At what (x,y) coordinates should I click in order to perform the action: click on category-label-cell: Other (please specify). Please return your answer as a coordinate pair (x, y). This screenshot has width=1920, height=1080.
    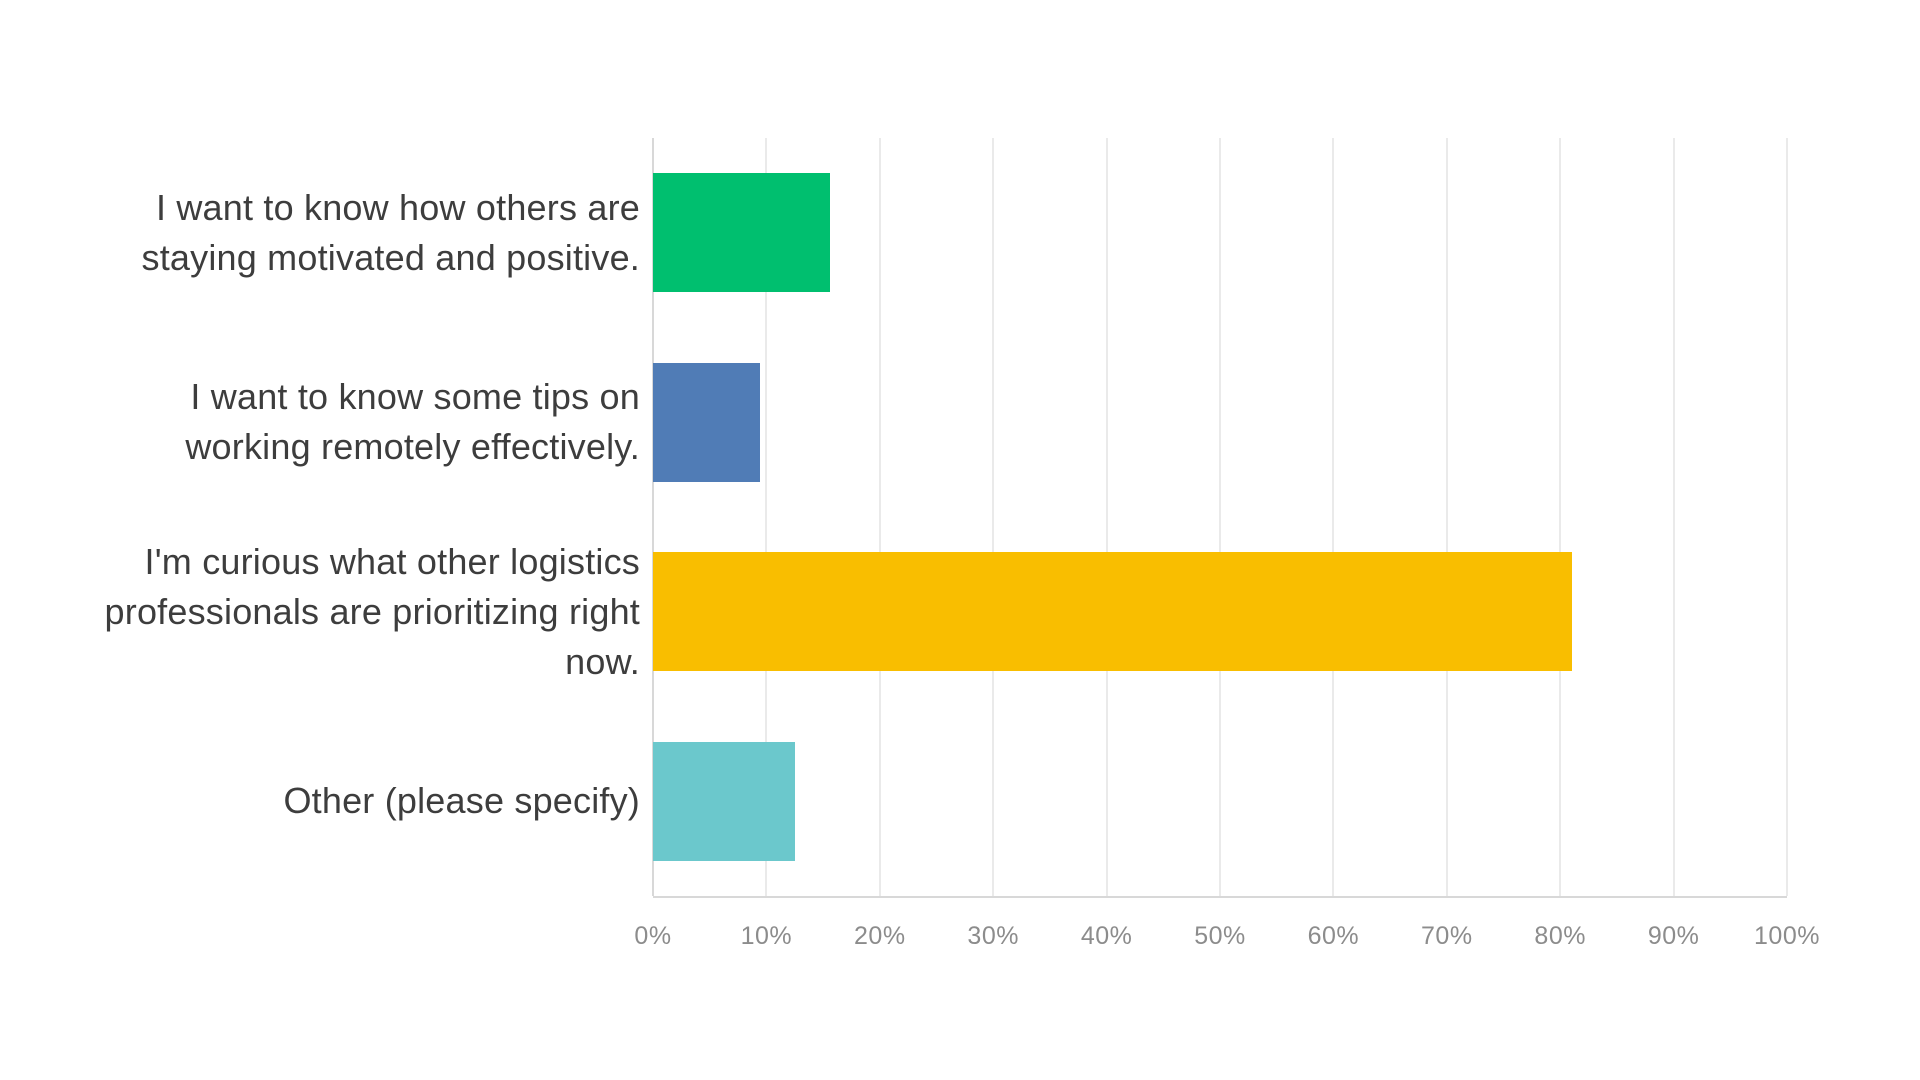
    Looking at the image, I should click on (352, 802).